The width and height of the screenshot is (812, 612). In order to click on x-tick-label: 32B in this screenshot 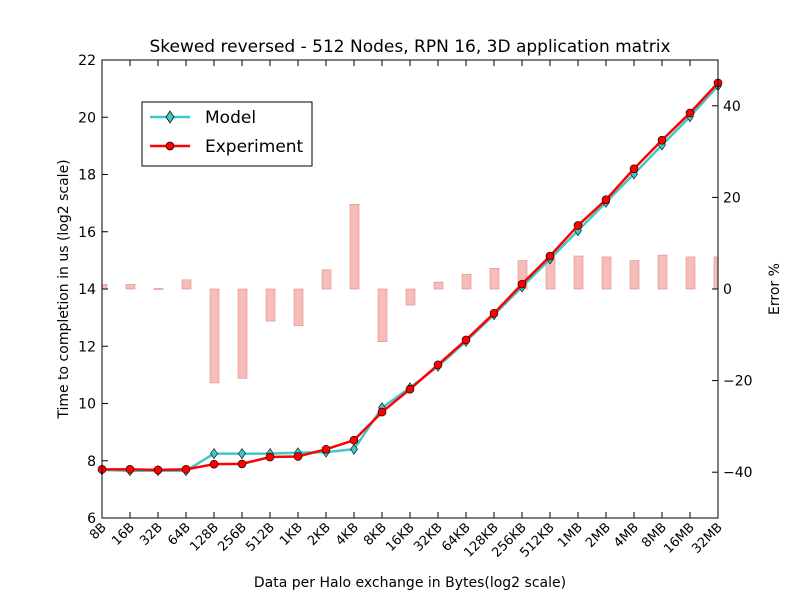, I will do `click(151, 534)`.